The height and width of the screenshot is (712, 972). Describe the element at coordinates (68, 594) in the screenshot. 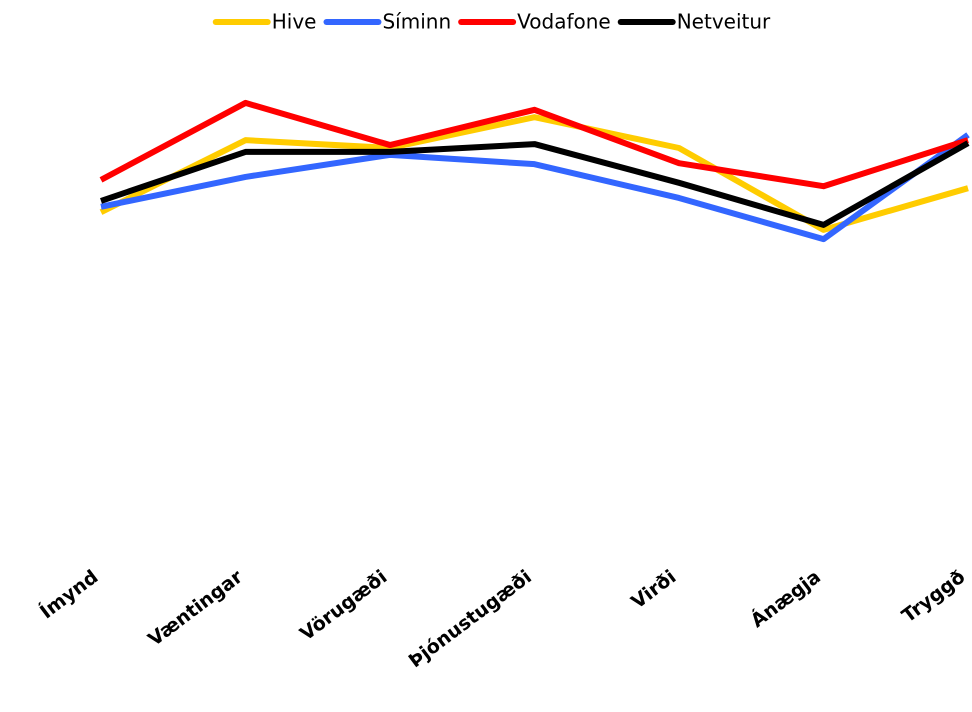

I see `x-tick-label: Ímynd` at that location.